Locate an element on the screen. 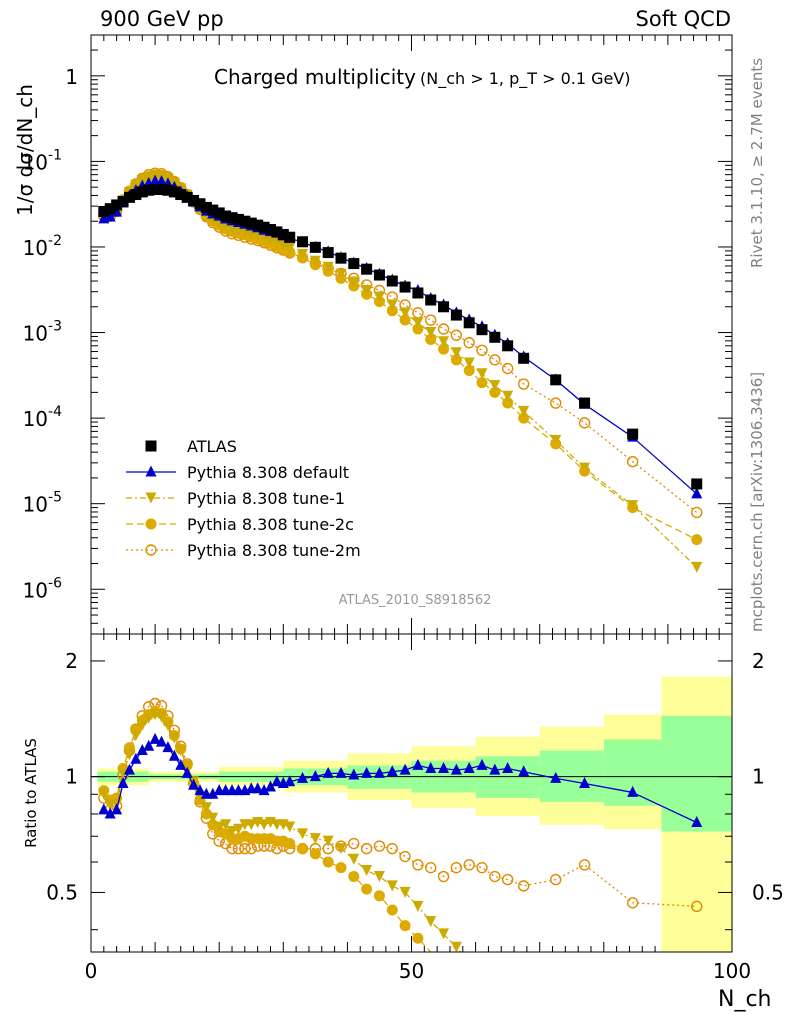  x-tick-label: 50 is located at coordinates (411, 971).